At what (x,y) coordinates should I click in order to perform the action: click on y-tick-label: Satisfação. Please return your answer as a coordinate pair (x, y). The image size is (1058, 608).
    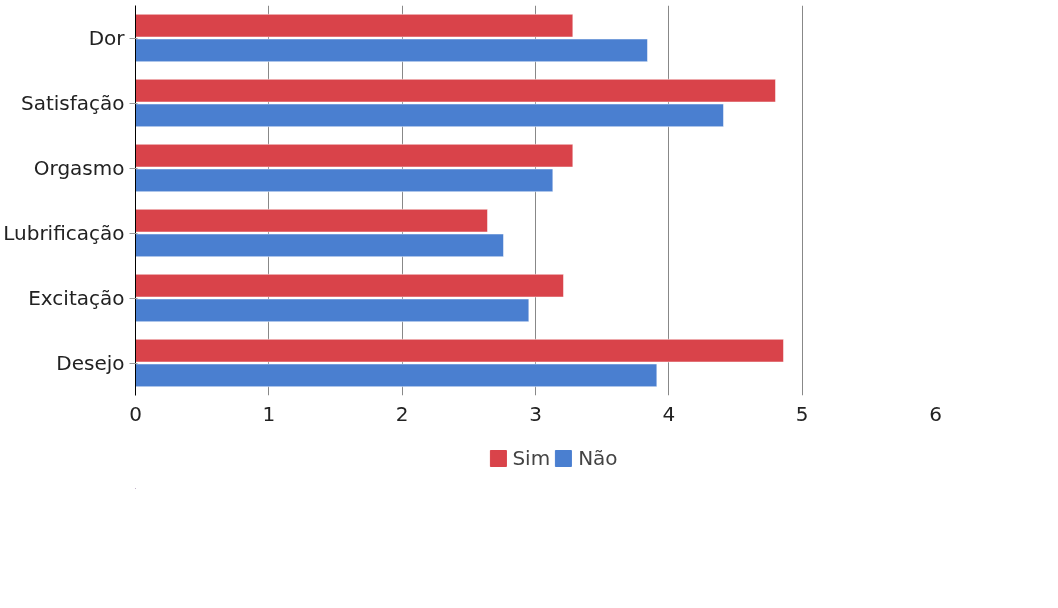
    Looking at the image, I should click on (72, 103).